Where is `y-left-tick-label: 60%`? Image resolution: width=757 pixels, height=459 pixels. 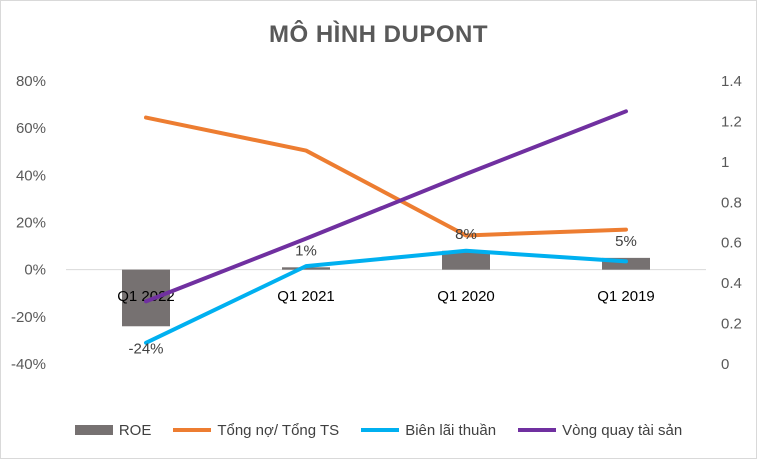
y-left-tick-label: 60% is located at coordinates (31, 128).